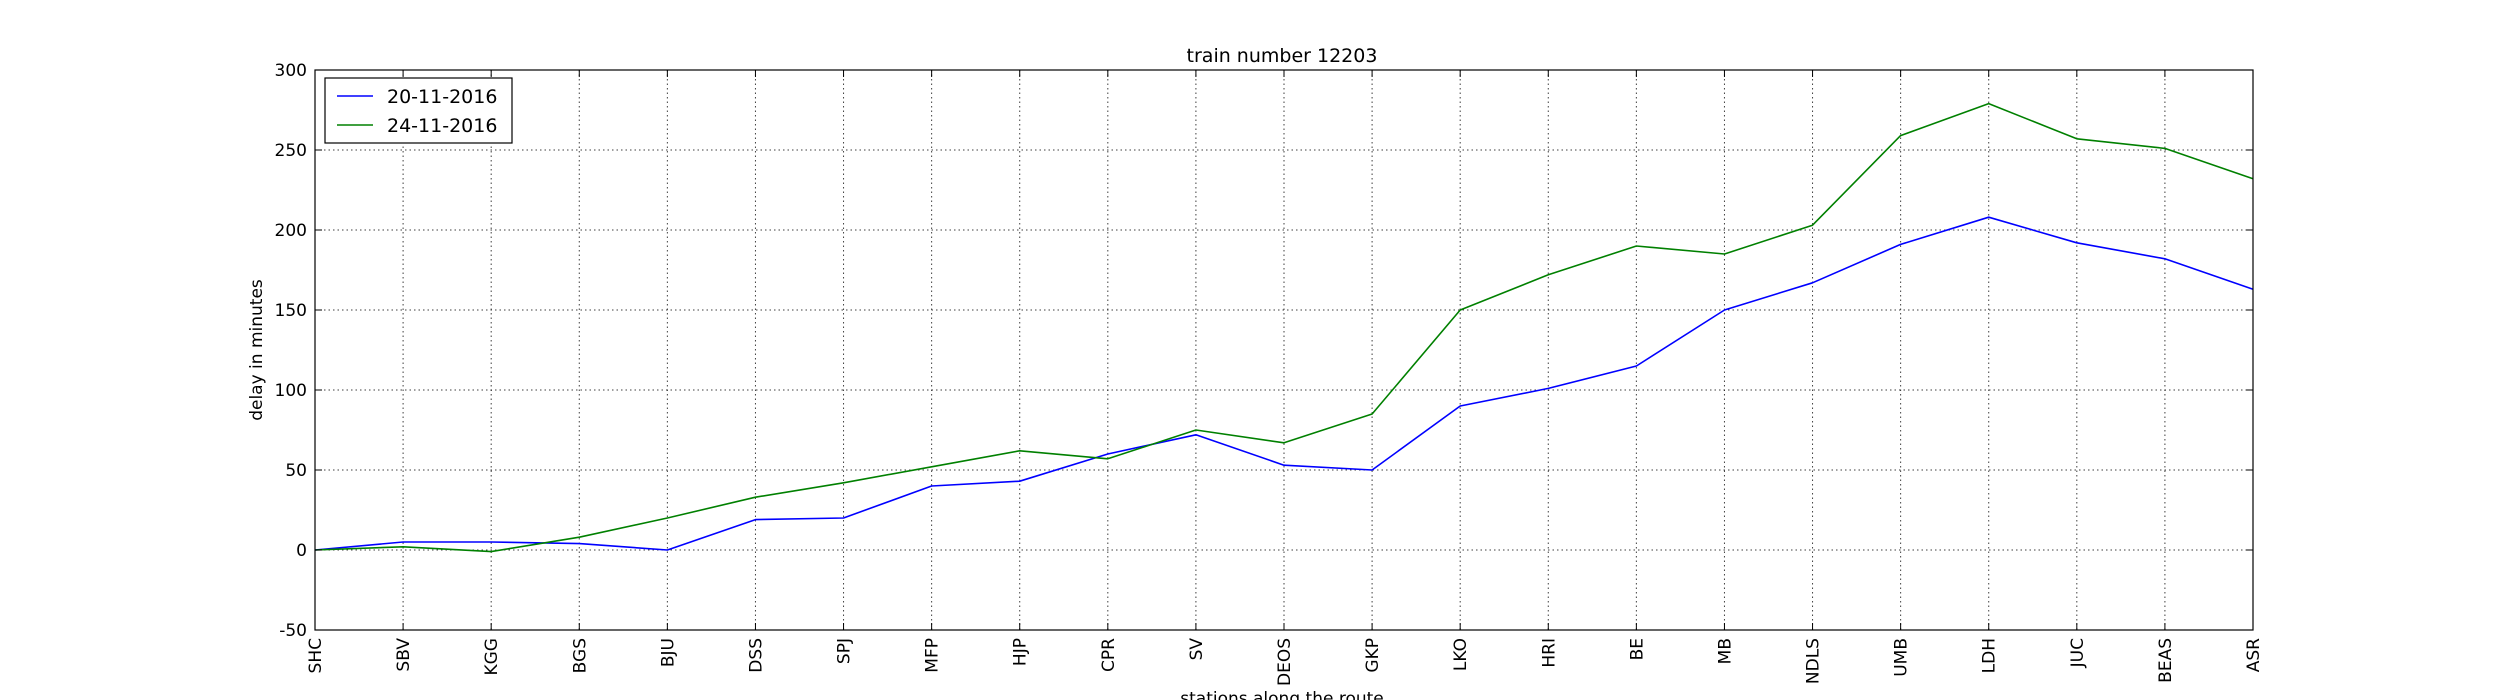  I want to click on x-tick-label-juc: JUC, so click(2078, 653).